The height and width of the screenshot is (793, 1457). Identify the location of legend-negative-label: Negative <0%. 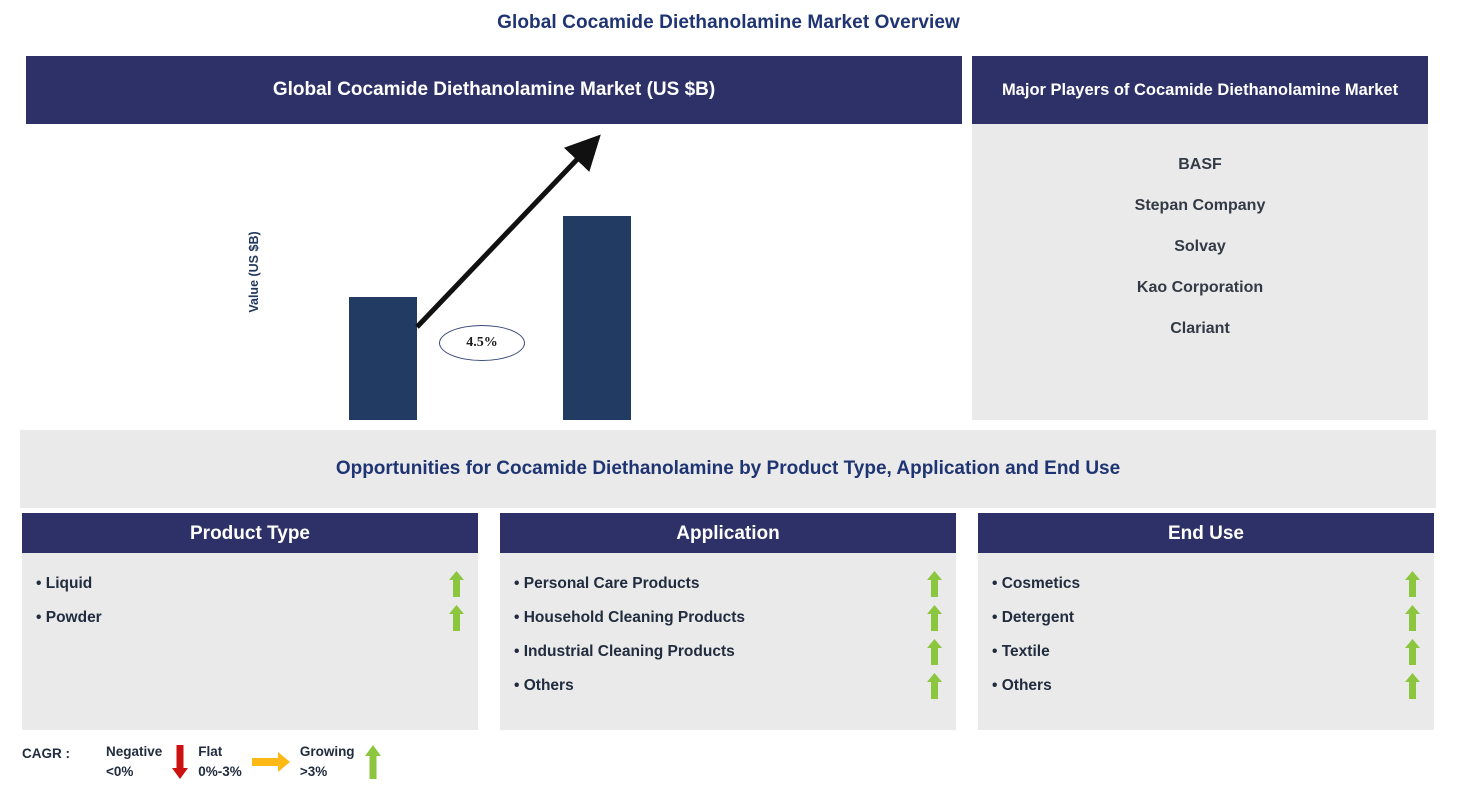
(134, 761).